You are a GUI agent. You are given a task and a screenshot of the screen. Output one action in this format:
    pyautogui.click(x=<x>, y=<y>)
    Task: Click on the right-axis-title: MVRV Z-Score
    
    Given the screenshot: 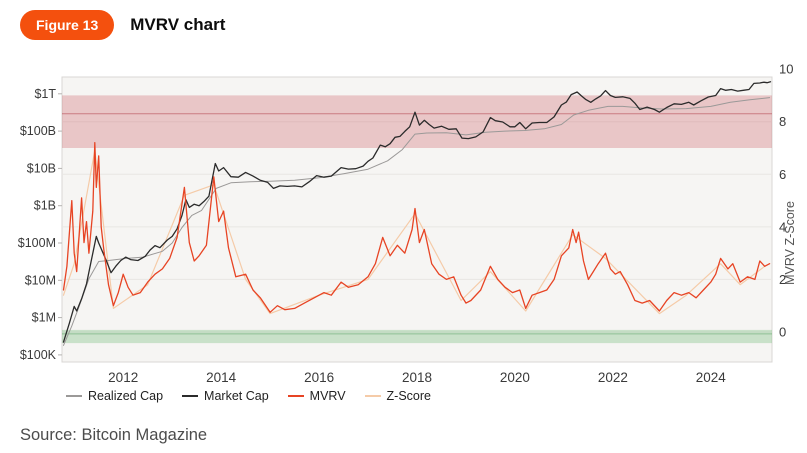 What is the action you would take?
    pyautogui.click(x=790, y=243)
    